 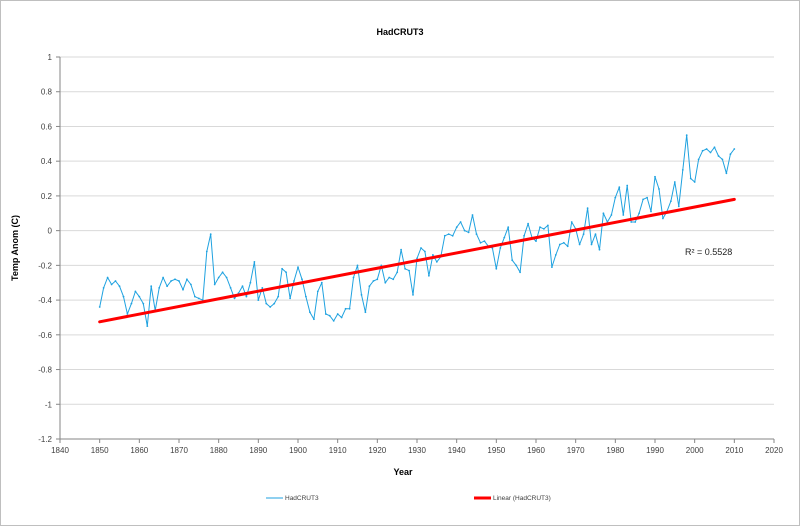 I want to click on x-tick-label: 1910, so click(x=338, y=450).